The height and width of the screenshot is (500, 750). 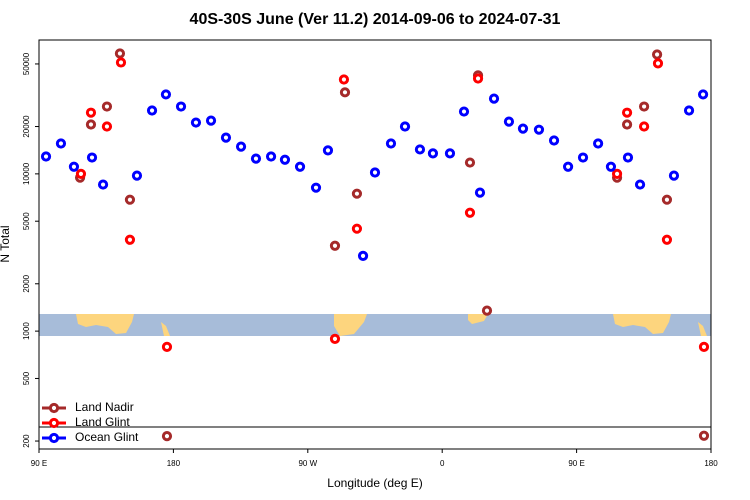 I want to click on y-tick-label: 10000, so click(x=26, y=173).